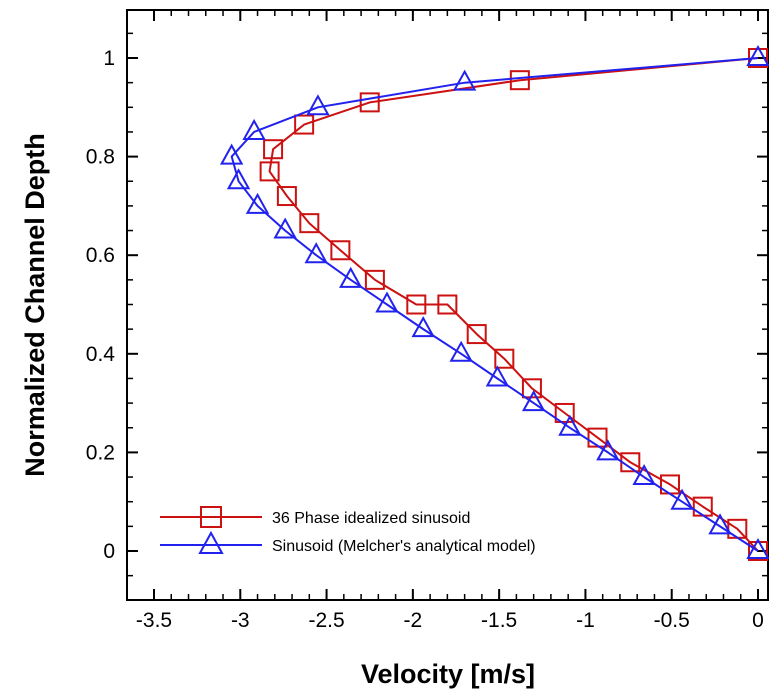 This screenshot has width=769, height=700. What do you see at coordinates (758, 620) in the screenshot?
I see `x-tick-label: 0` at bounding box center [758, 620].